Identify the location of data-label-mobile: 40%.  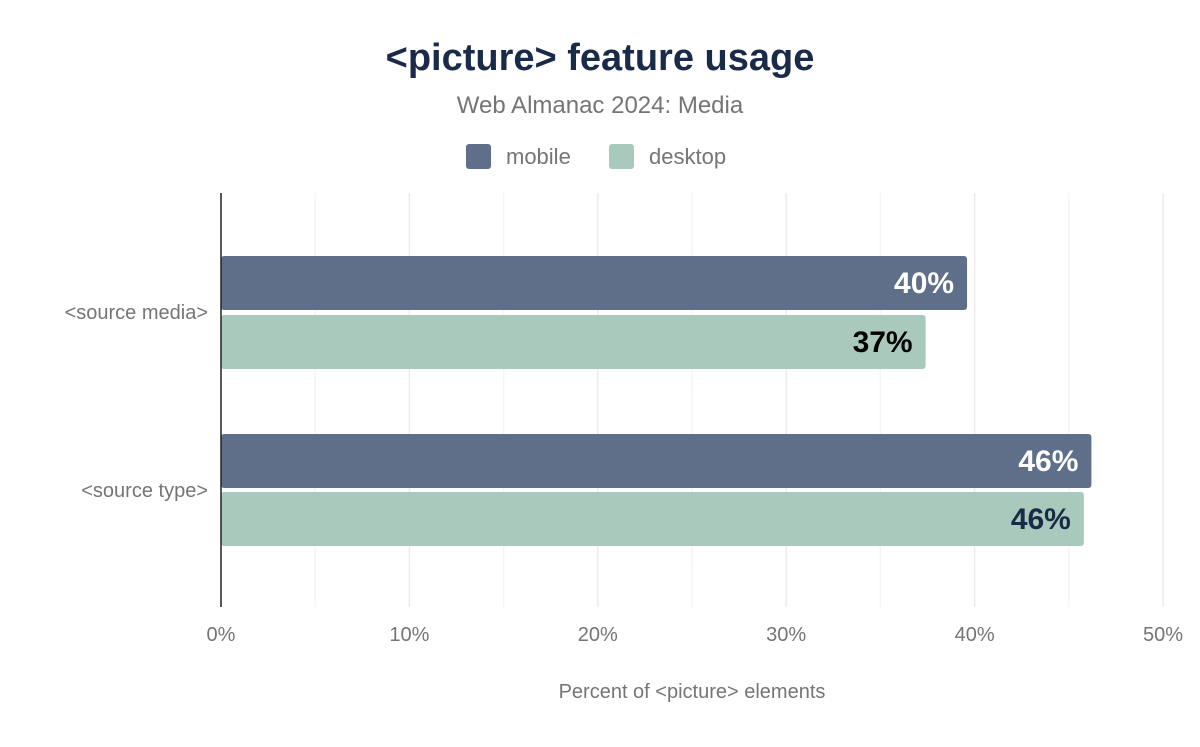
(924, 283).